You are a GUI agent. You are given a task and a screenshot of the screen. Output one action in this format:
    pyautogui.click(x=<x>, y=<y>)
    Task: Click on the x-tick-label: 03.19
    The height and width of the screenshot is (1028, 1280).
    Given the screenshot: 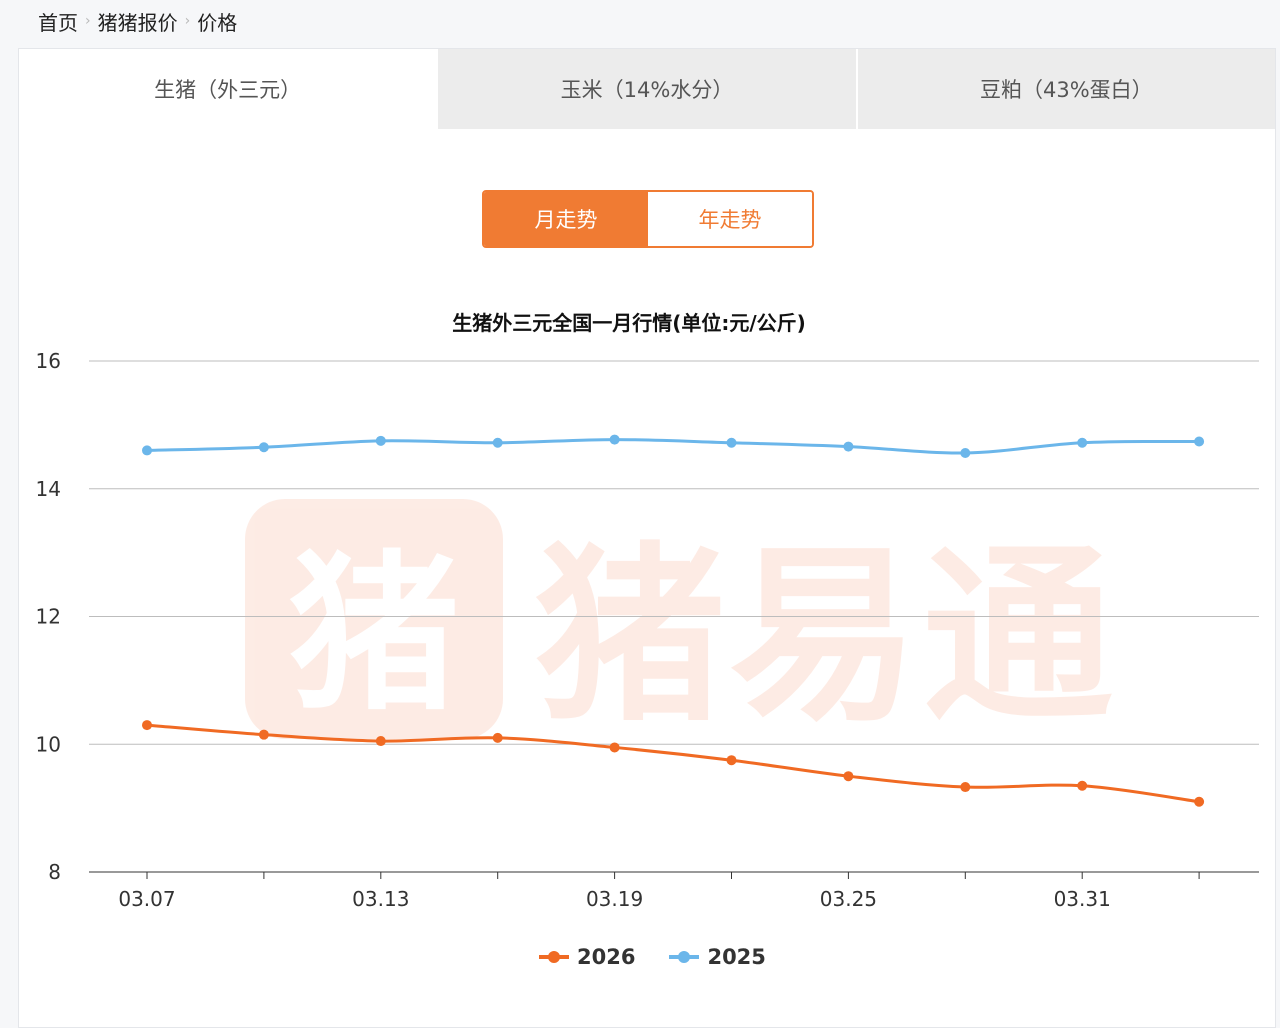 What is the action you would take?
    pyautogui.click(x=614, y=899)
    